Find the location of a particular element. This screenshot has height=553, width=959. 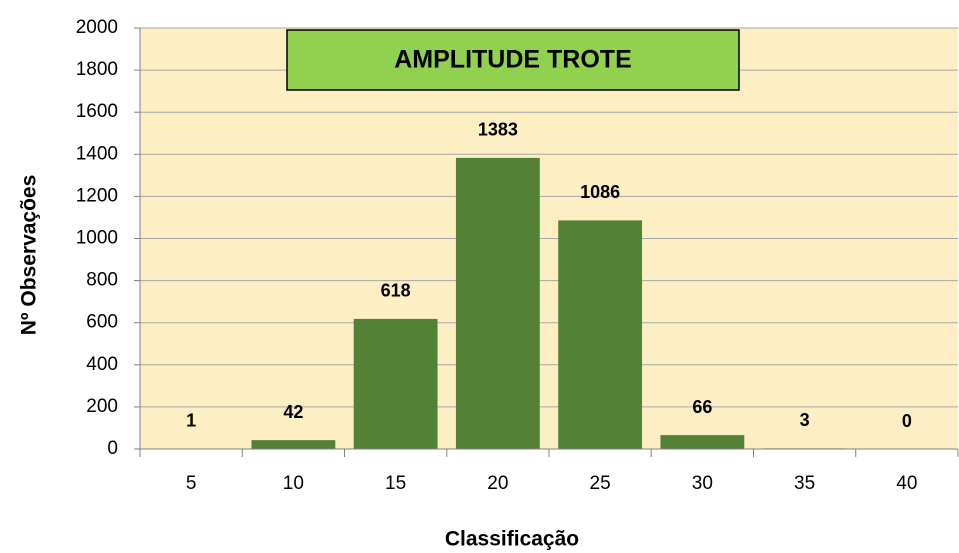

data-label: 1 is located at coordinates (191, 421).